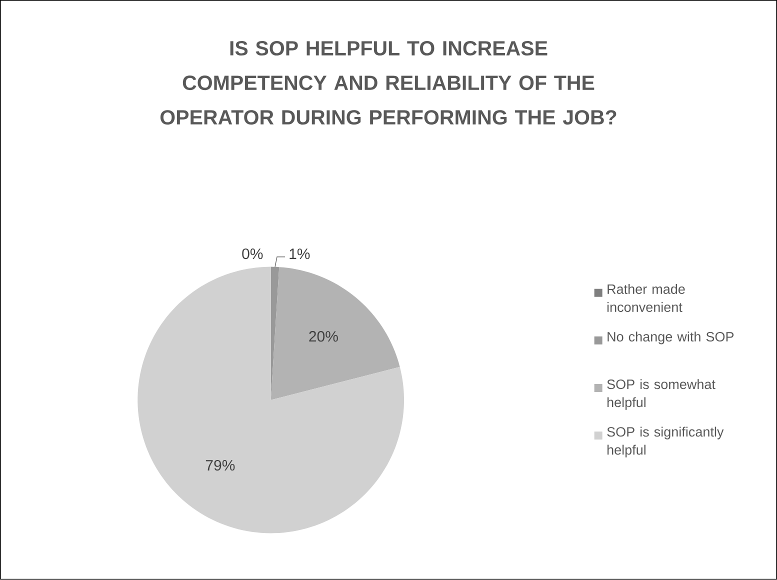 Image resolution: width=777 pixels, height=580 pixels. Describe the element at coordinates (661, 394) in the screenshot. I see `legend-label: SOP is somewhat helpful` at that location.